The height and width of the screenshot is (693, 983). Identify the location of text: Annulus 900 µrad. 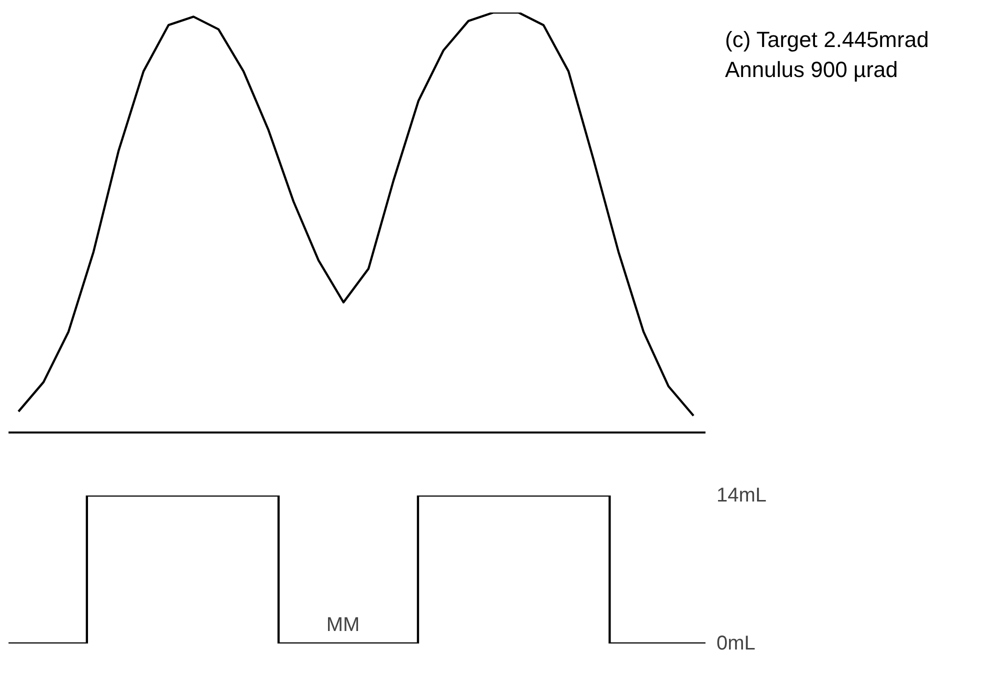
(811, 69).